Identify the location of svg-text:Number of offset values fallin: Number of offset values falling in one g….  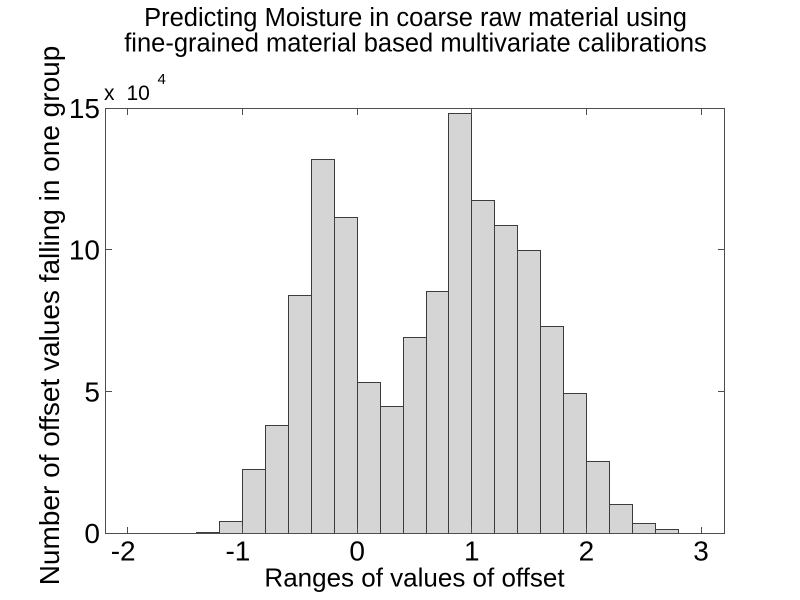
(49, 316).